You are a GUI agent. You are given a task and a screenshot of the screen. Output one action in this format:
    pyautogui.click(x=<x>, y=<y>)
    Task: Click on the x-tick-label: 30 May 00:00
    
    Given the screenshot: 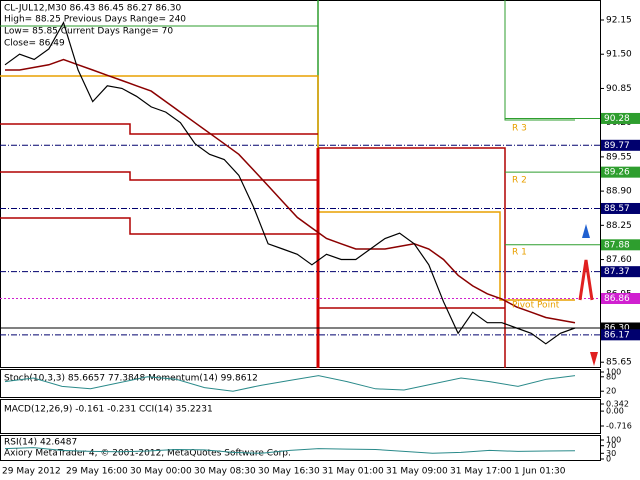 What is the action you would take?
    pyautogui.click(x=161, y=472)
    